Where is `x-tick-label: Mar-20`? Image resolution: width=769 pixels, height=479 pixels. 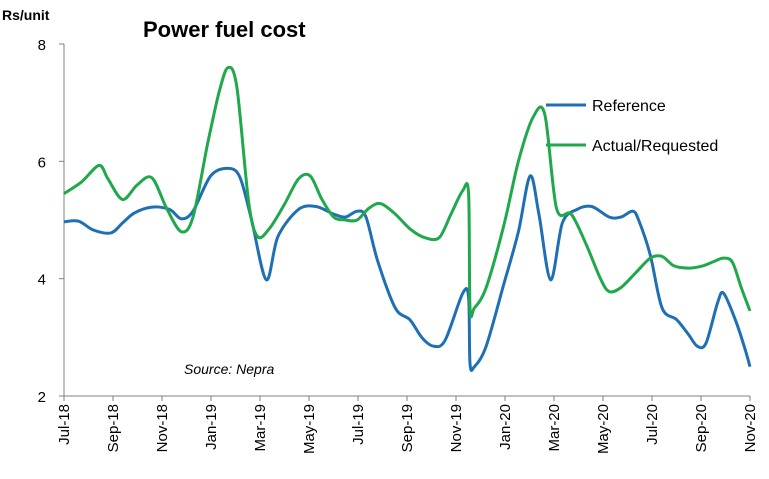
x-tick-label: Mar-20 is located at coordinates (554, 428).